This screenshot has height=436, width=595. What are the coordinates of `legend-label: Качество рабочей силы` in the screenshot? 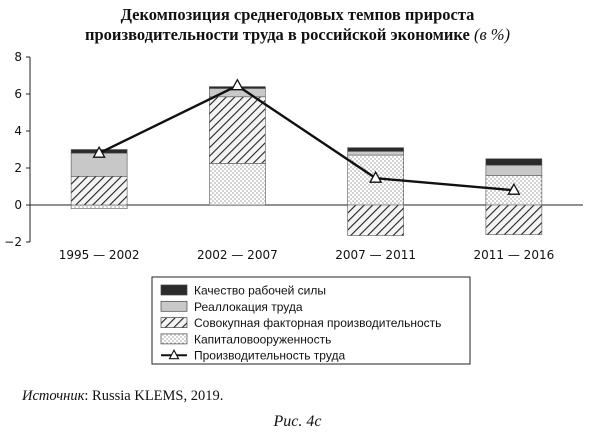 It's located at (260, 291).